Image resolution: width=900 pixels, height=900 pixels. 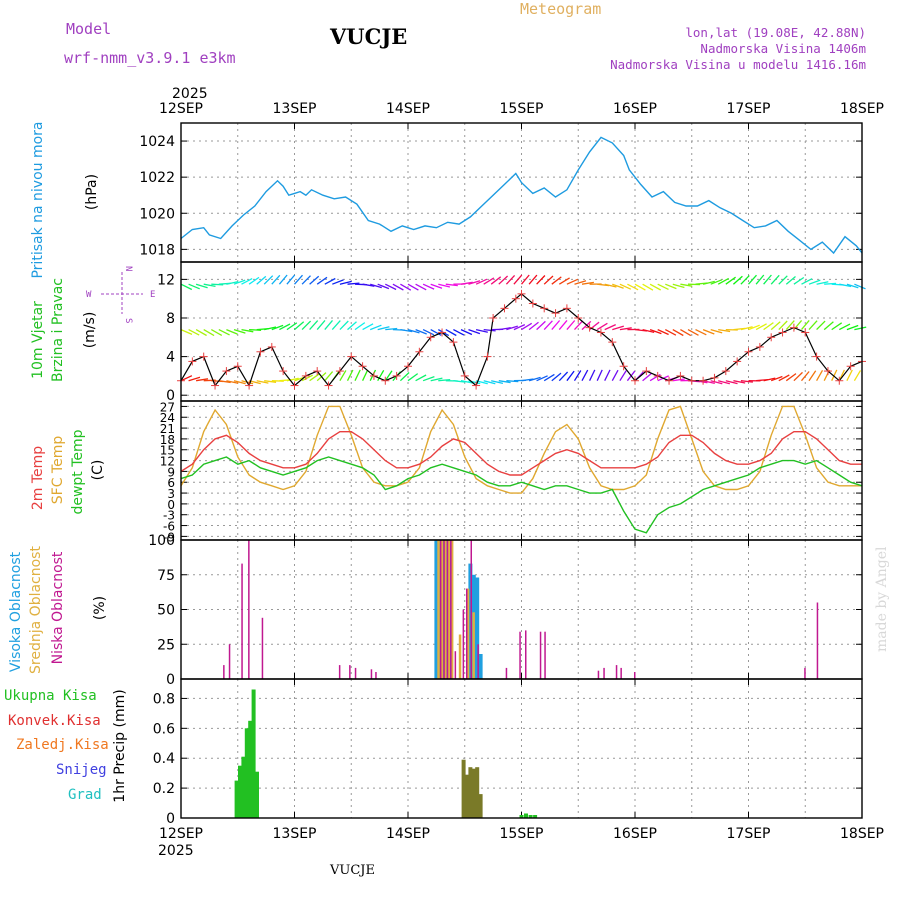 I want to click on panel-3: 0 25 50 75 100, so click(x=505, y=610).